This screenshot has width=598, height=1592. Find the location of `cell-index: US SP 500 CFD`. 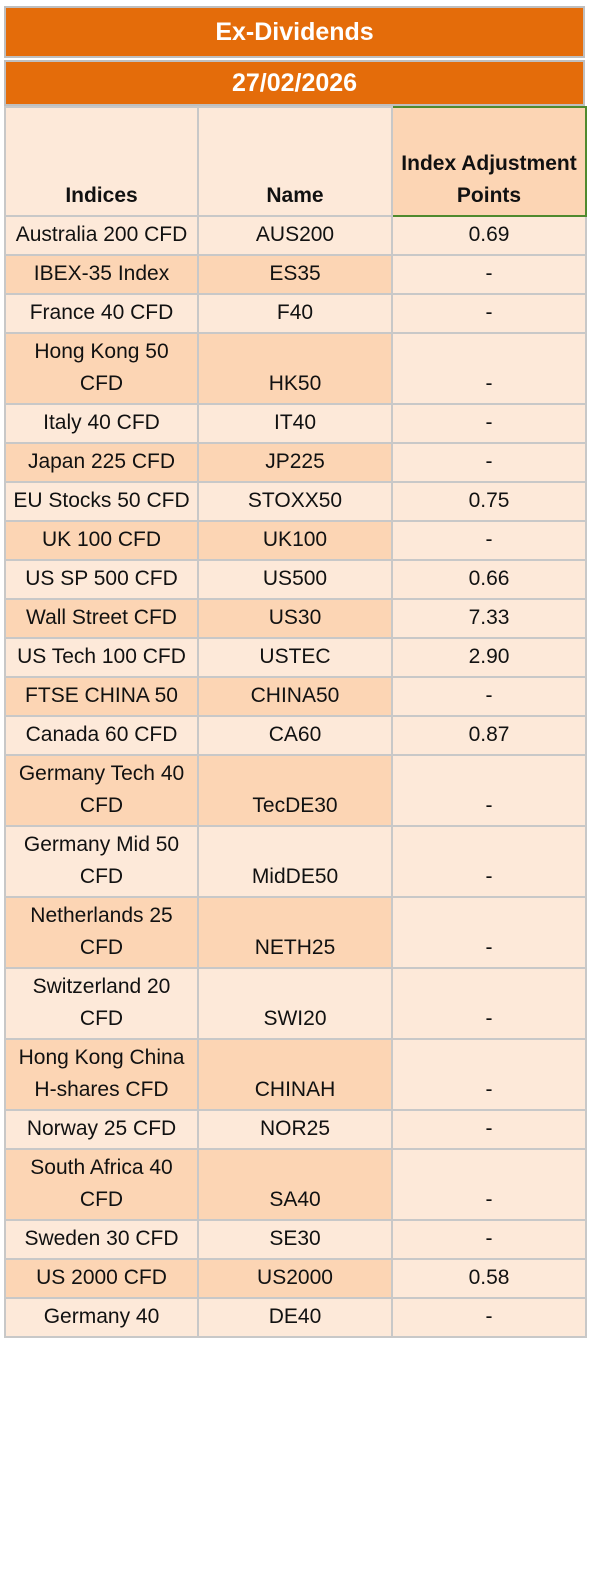

cell-index: US SP 500 CFD is located at coordinates (101, 579).